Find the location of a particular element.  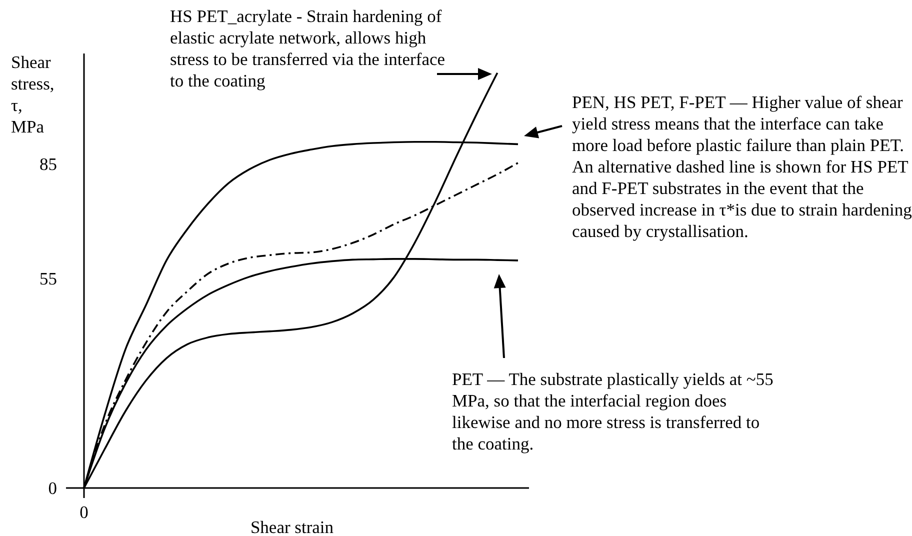

x-axis-title: Shear strain is located at coordinates (292, 526).